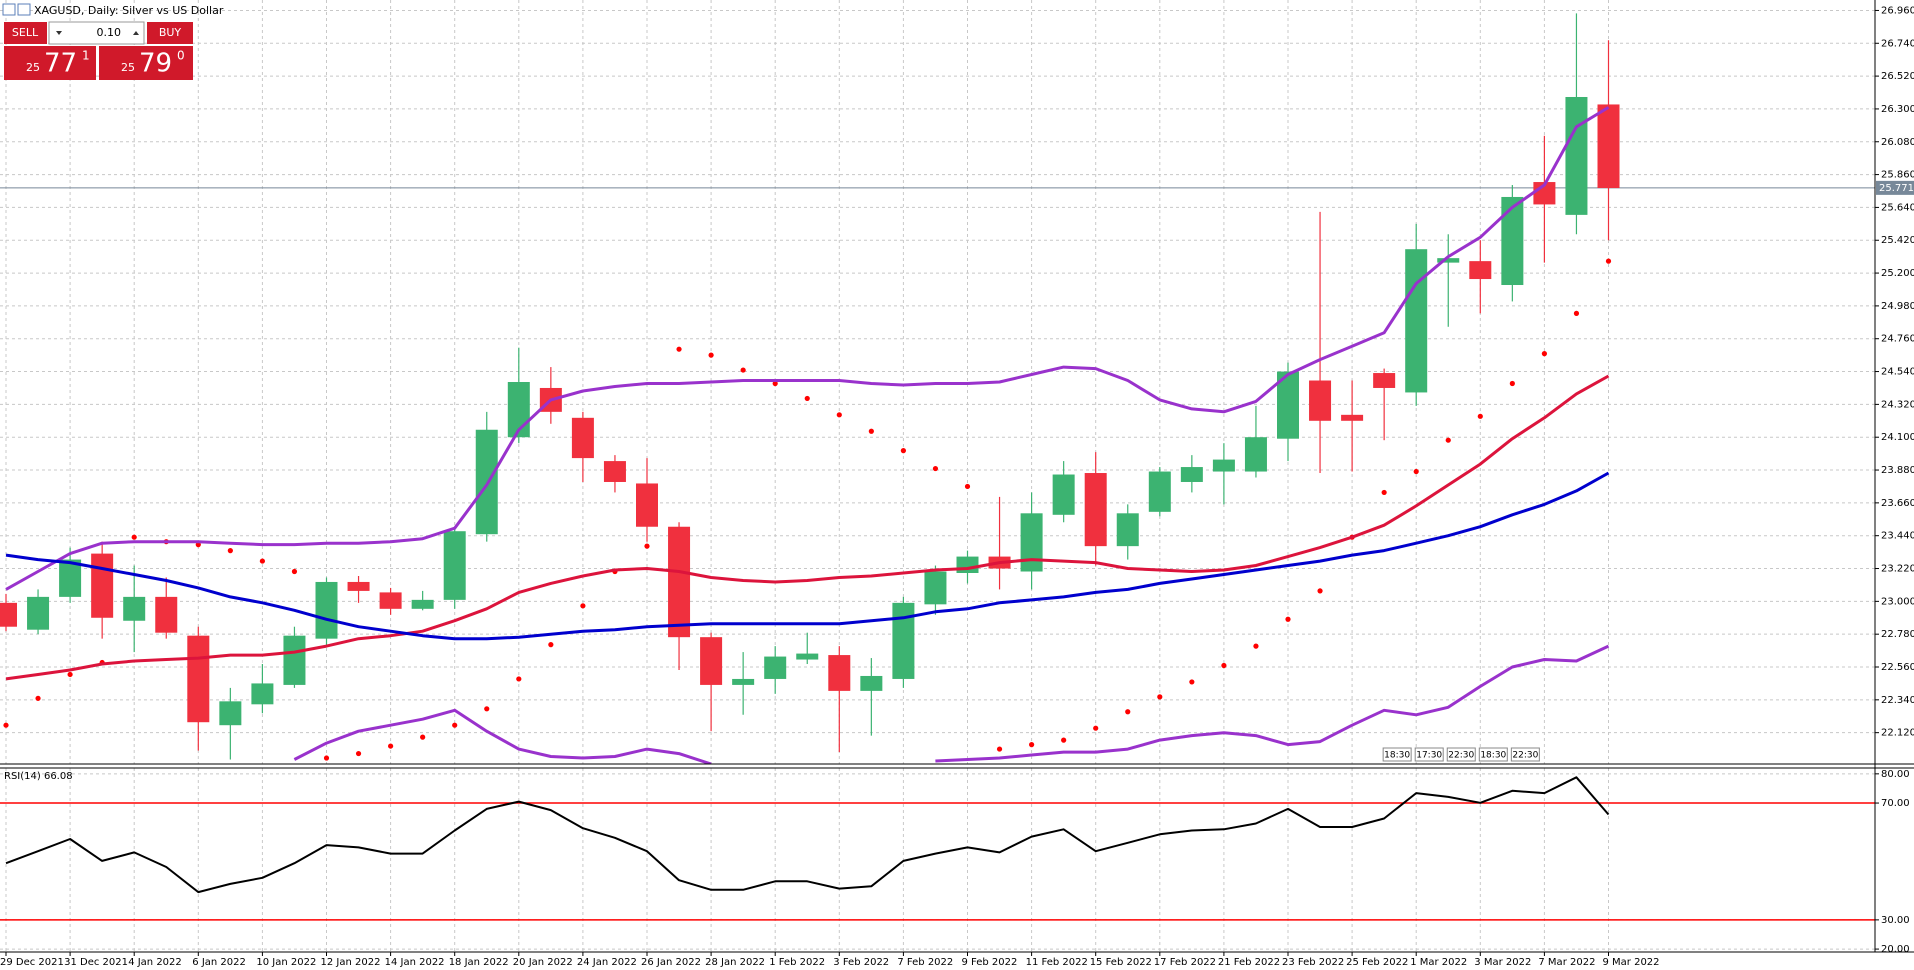 The height and width of the screenshot is (970, 1914). What do you see at coordinates (415, 962) in the screenshot?
I see `x-tick-label: 14 Jan 2022` at bounding box center [415, 962].